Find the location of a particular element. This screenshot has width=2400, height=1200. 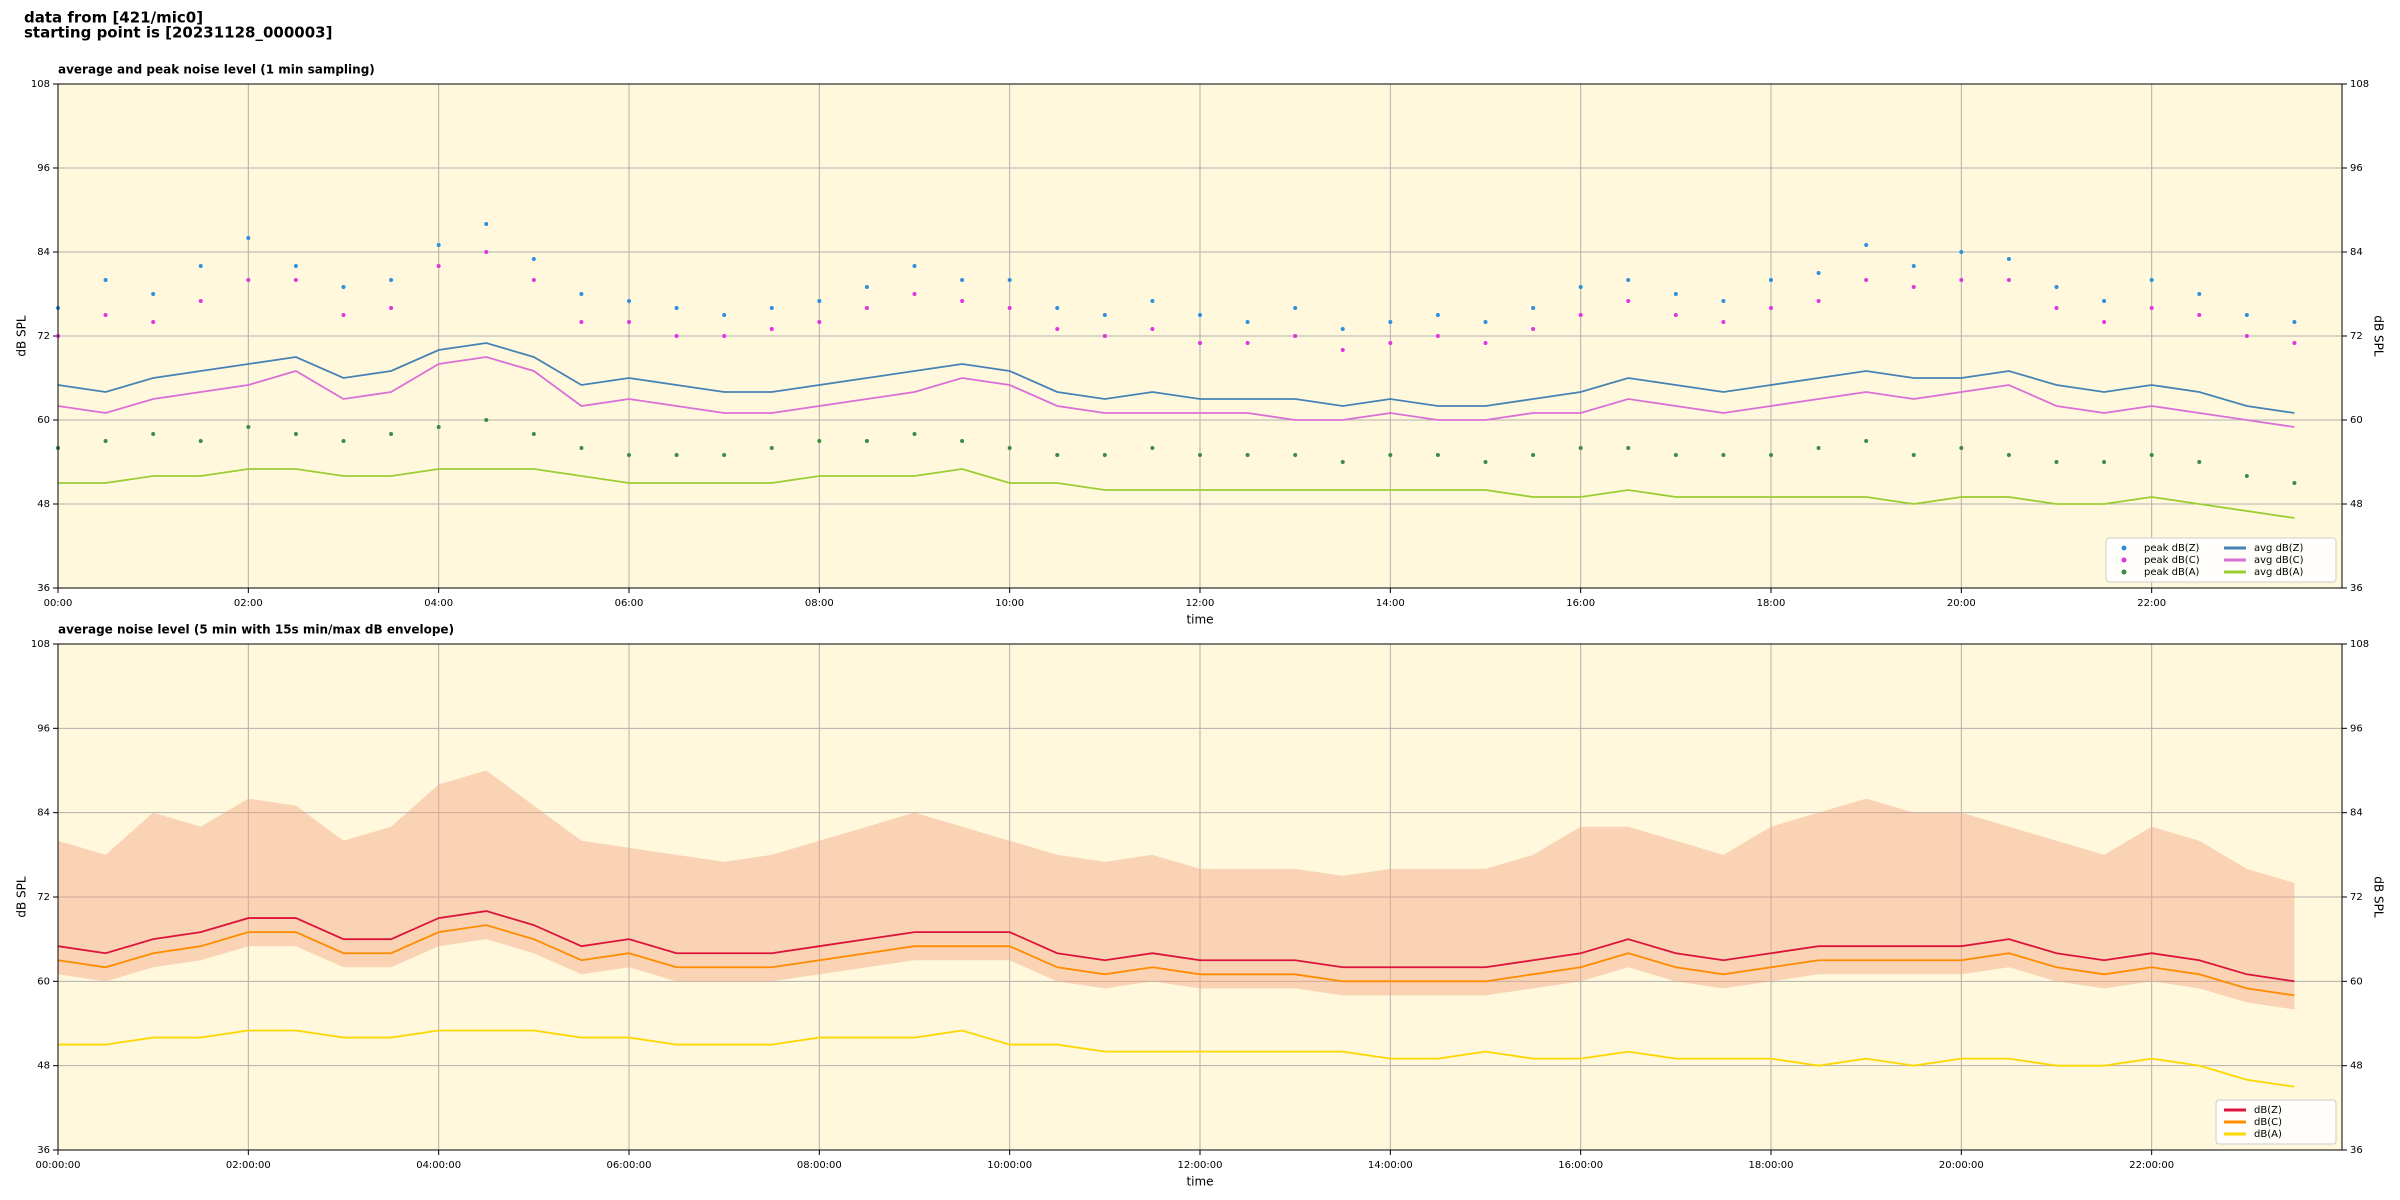

x-tick-label: 14:00:00 is located at coordinates (1390, 1165).